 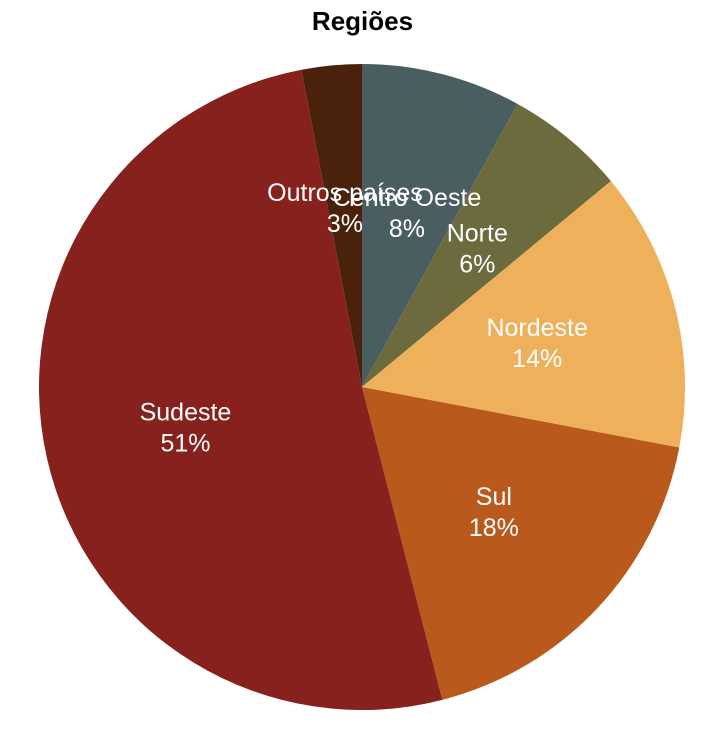 What do you see at coordinates (362, 21) in the screenshot?
I see `chart-title: Regiões` at bounding box center [362, 21].